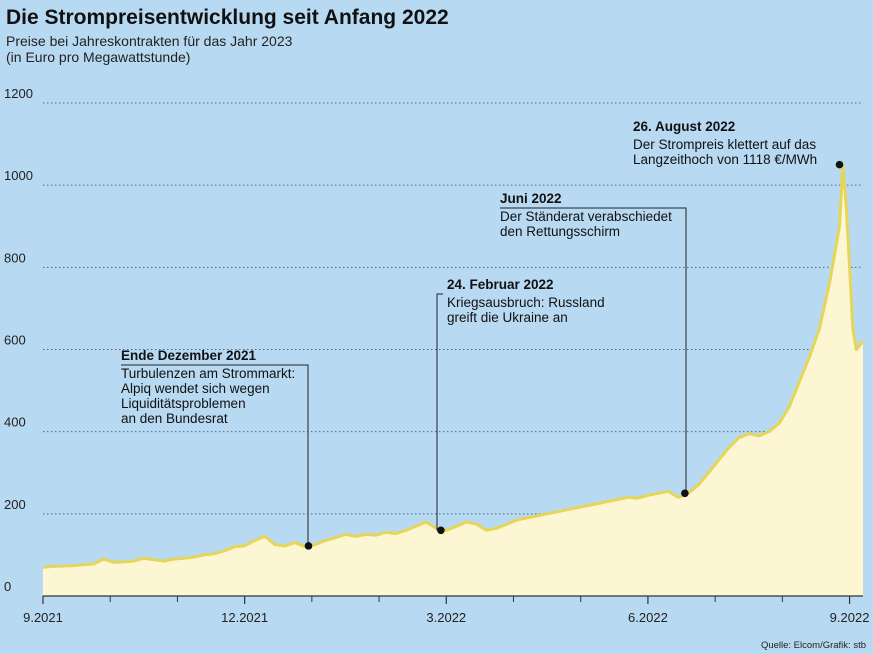  What do you see at coordinates (15, 504) in the screenshot?
I see `y-tick-label-200: 200` at bounding box center [15, 504].